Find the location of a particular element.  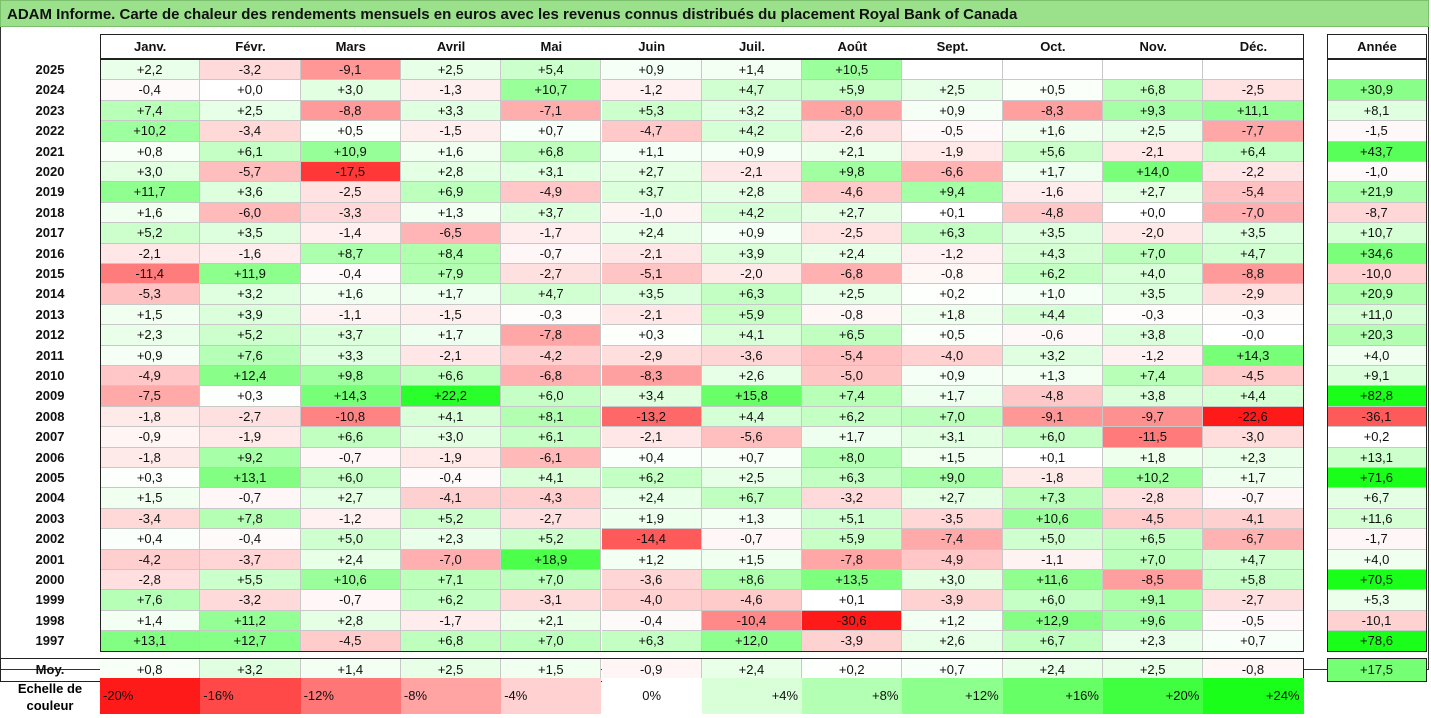

year-label-2009: 2009 is located at coordinates (50, 396).